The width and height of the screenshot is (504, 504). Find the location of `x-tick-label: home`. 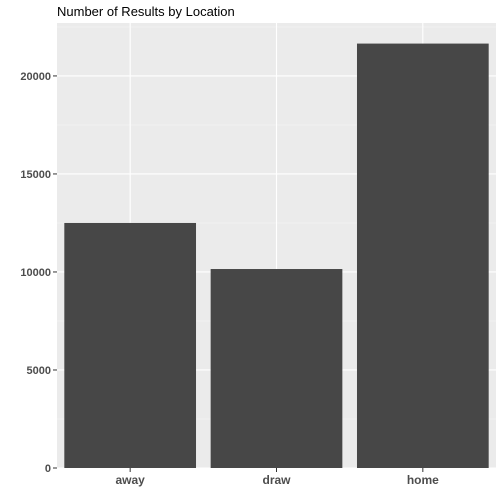

x-tick-label: home is located at coordinates (423, 480).